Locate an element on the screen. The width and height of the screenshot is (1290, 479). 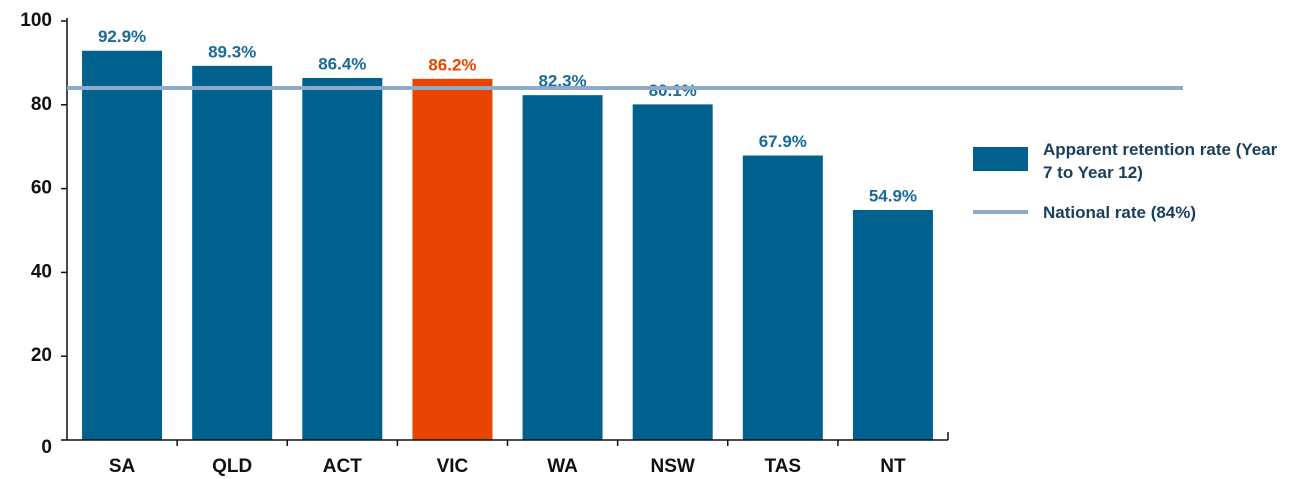
value-label: 54.9% is located at coordinates (893, 195).